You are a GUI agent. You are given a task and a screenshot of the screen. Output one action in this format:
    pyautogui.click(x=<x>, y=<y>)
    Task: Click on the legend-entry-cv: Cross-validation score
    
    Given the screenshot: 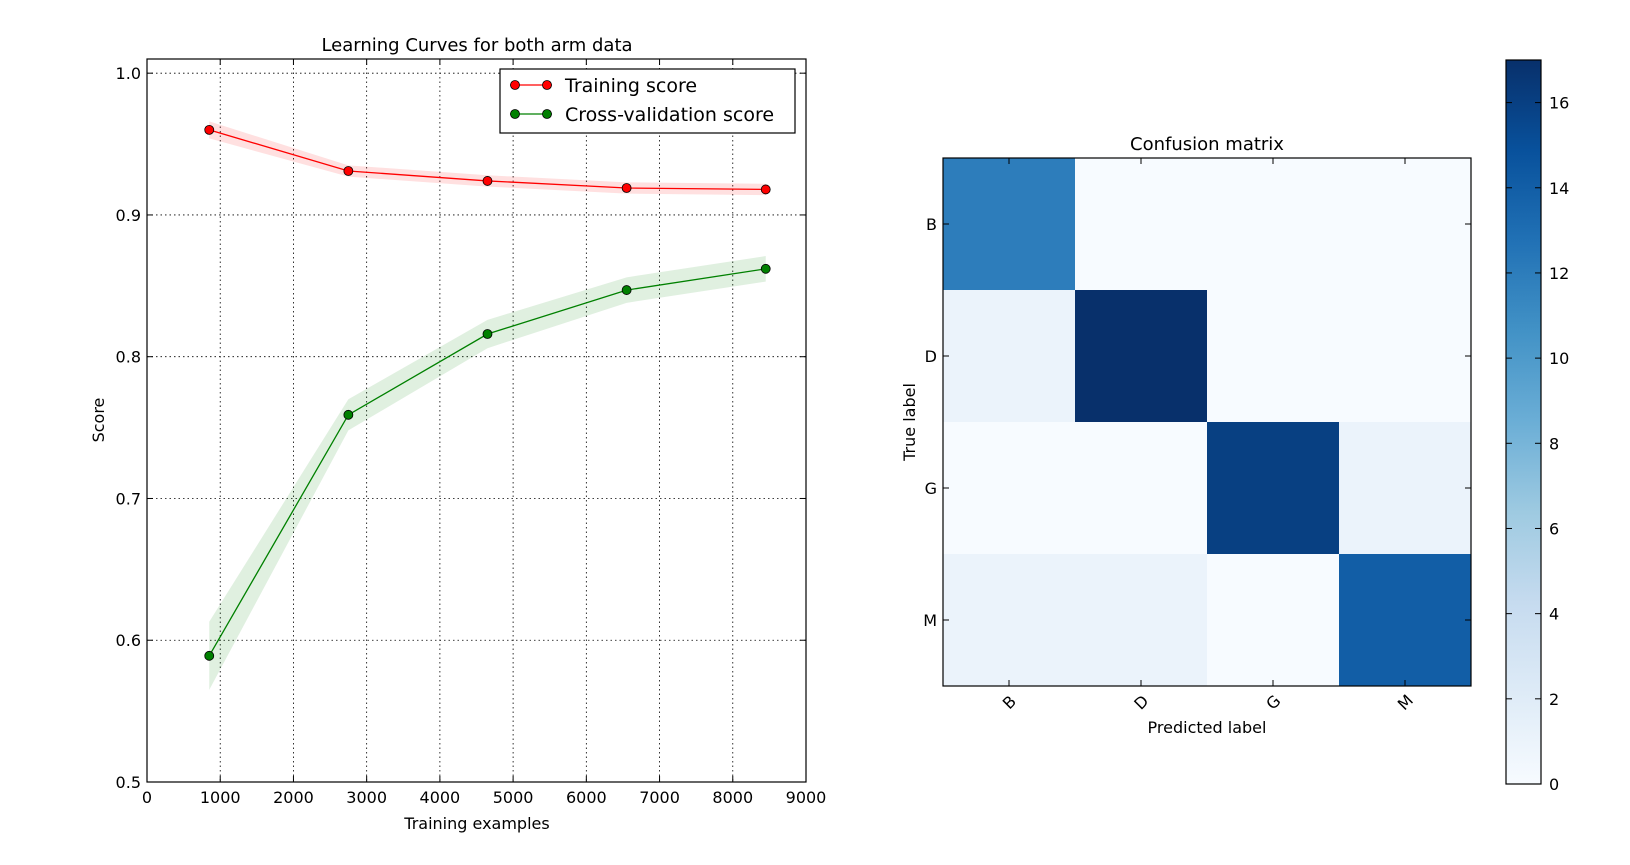 What is the action you would take?
    pyautogui.click(x=642, y=115)
    